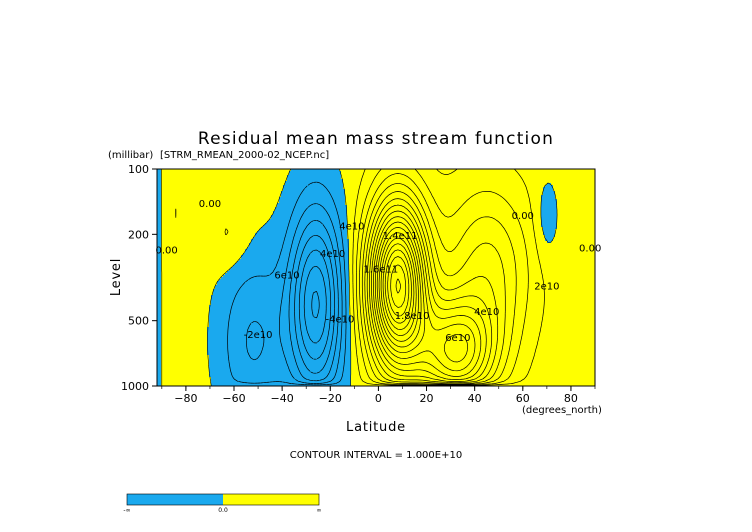 The width and height of the screenshot is (752, 532). Describe the element at coordinates (130, 155) in the screenshot. I see `y-units-label: (millibar)` at that location.